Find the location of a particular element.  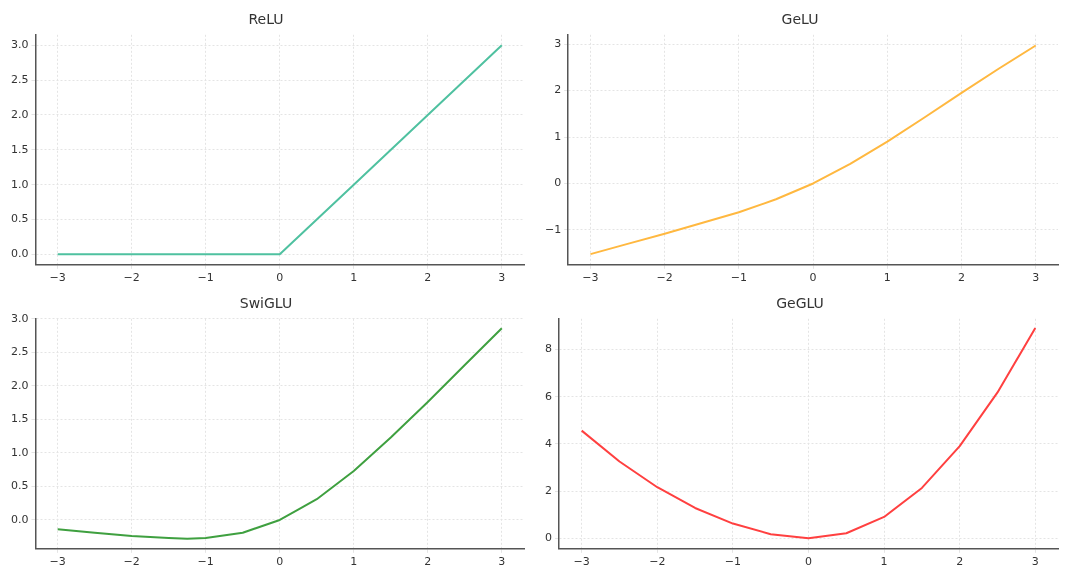

y-tick-label: 3 is located at coordinates (558, 43).